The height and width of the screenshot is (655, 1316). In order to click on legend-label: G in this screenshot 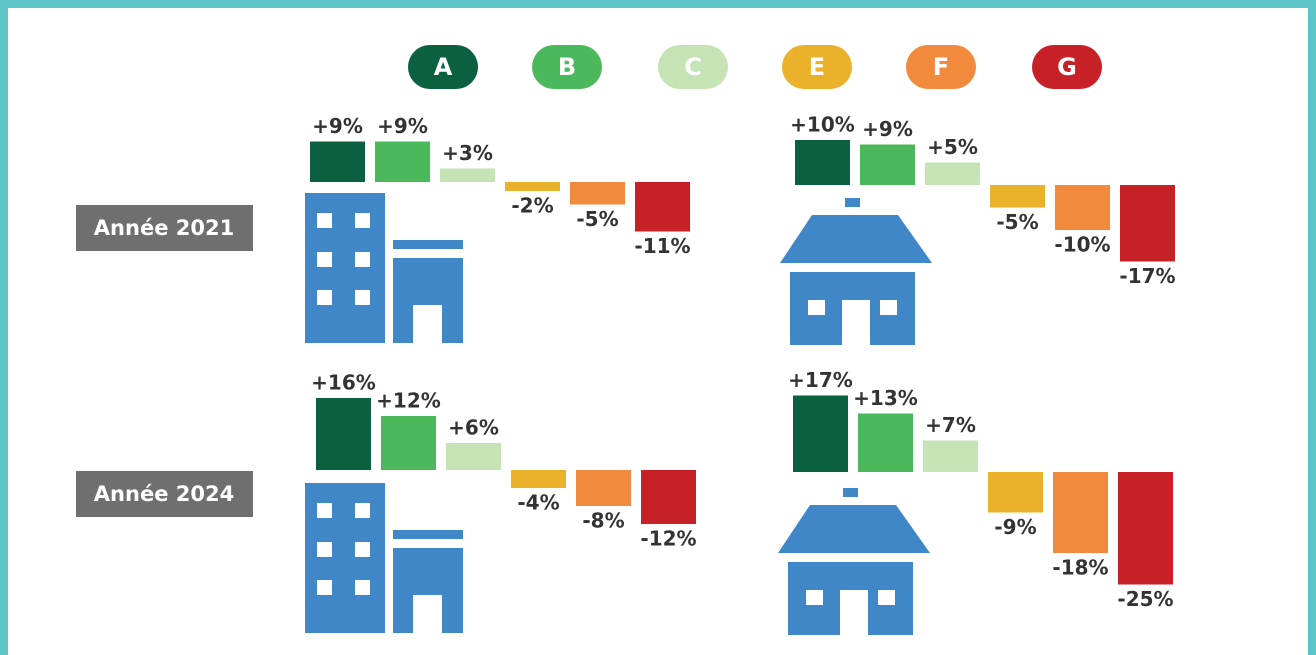, I will do `click(1067, 67)`.